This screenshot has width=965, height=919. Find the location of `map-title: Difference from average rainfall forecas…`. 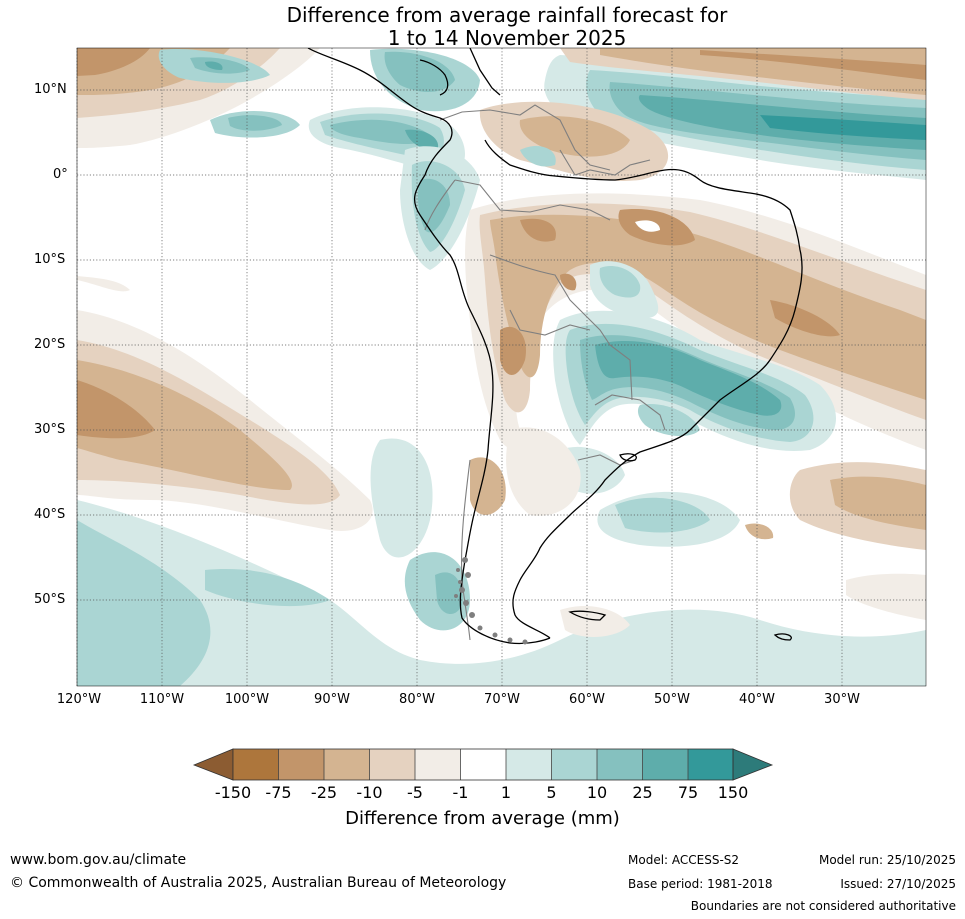

map-title: Difference from average rainfall forecas… is located at coordinates (482, 27).